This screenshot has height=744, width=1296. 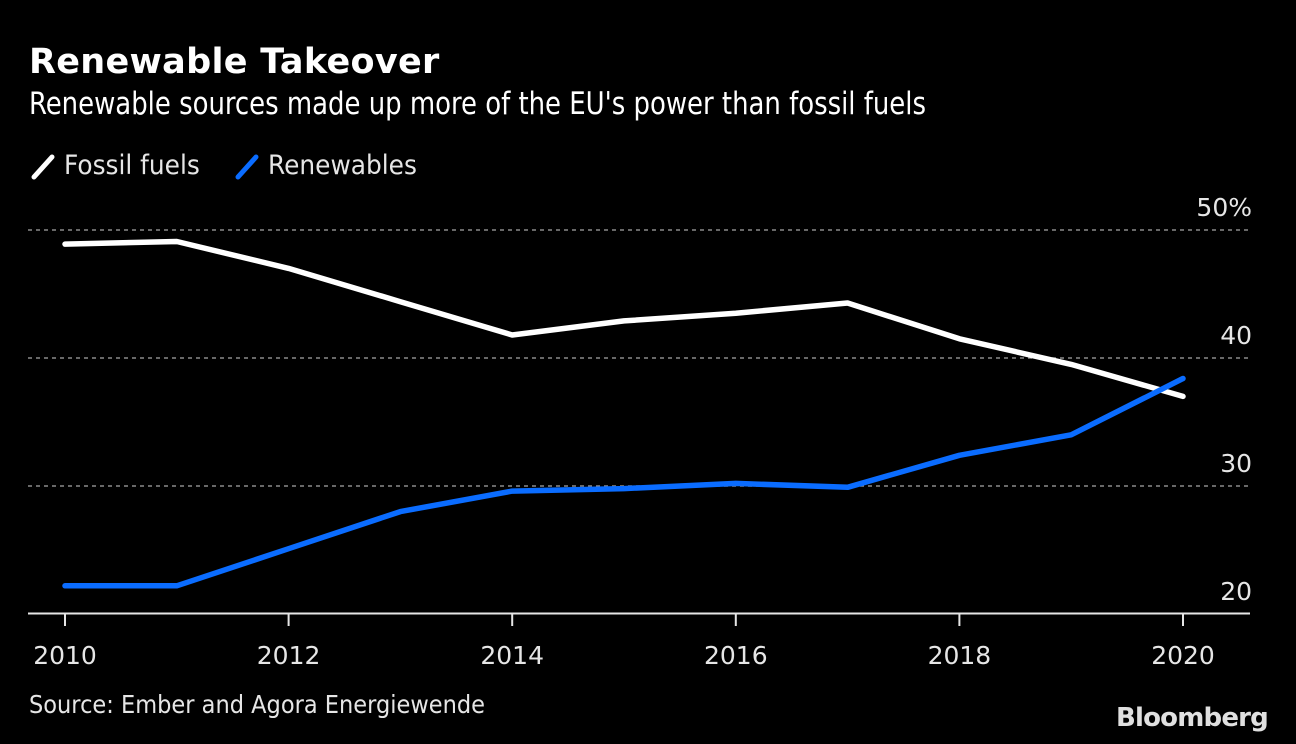 What do you see at coordinates (289, 655) in the screenshot?
I see `x-tick-label: 2012` at bounding box center [289, 655].